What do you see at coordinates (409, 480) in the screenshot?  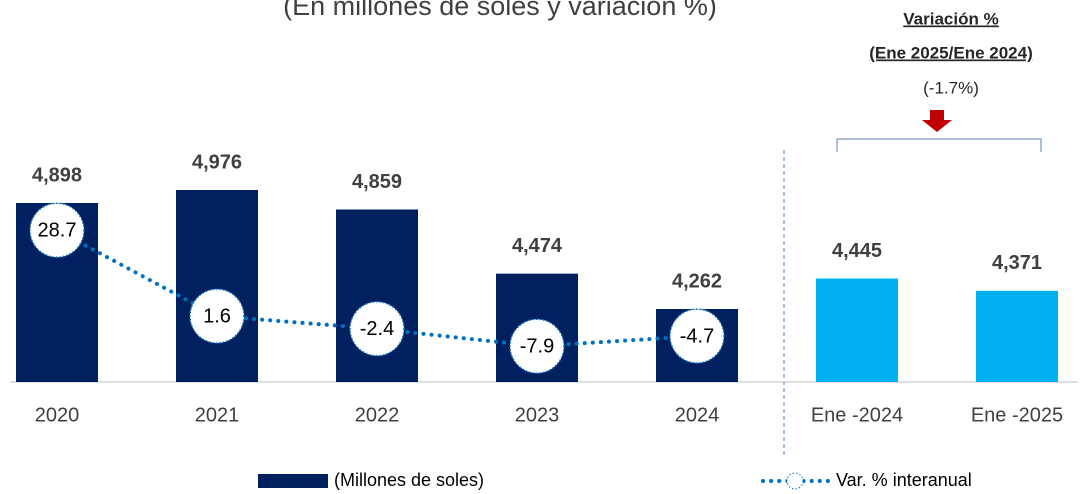 I see `legend-label: (Millones de soles)` at bounding box center [409, 480].